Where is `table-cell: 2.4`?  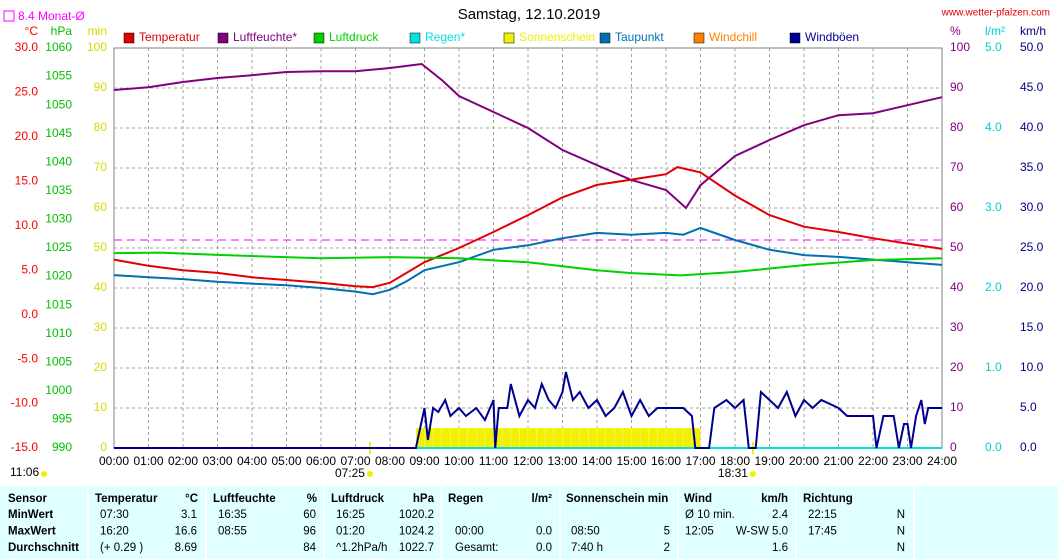 table-cell: 2.4 is located at coordinates (780, 515).